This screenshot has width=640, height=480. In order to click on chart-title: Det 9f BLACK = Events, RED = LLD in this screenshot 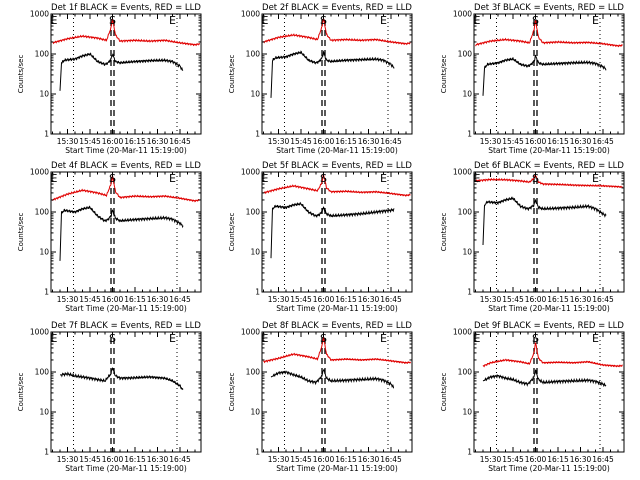, I will do `click(549, 326)`.